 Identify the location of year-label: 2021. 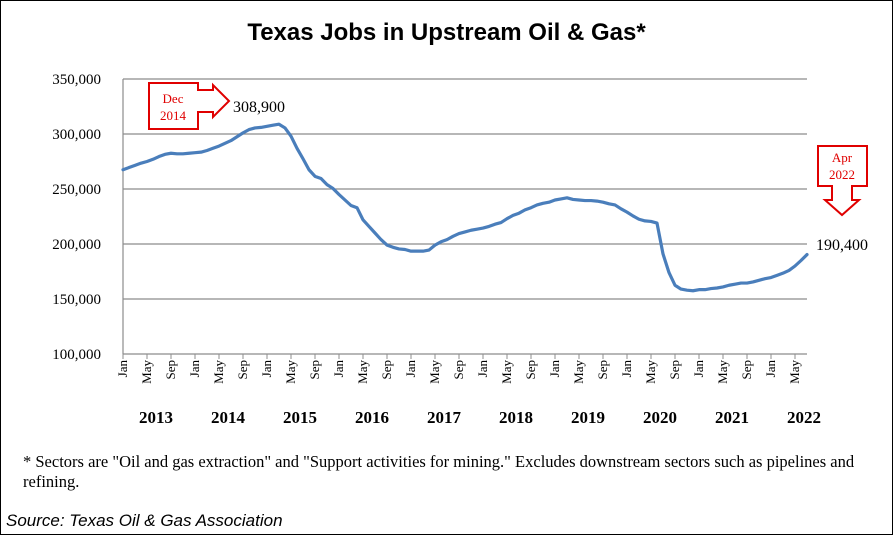
(732, 417).